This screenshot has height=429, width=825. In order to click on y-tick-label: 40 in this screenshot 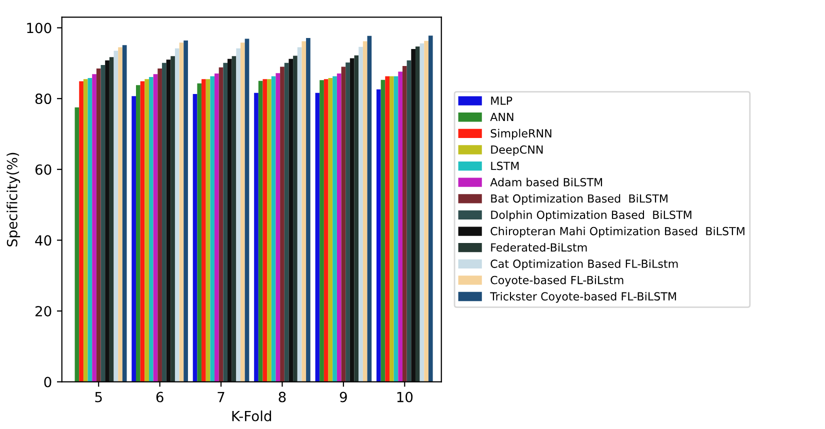, I will do `click(43, 240)`.